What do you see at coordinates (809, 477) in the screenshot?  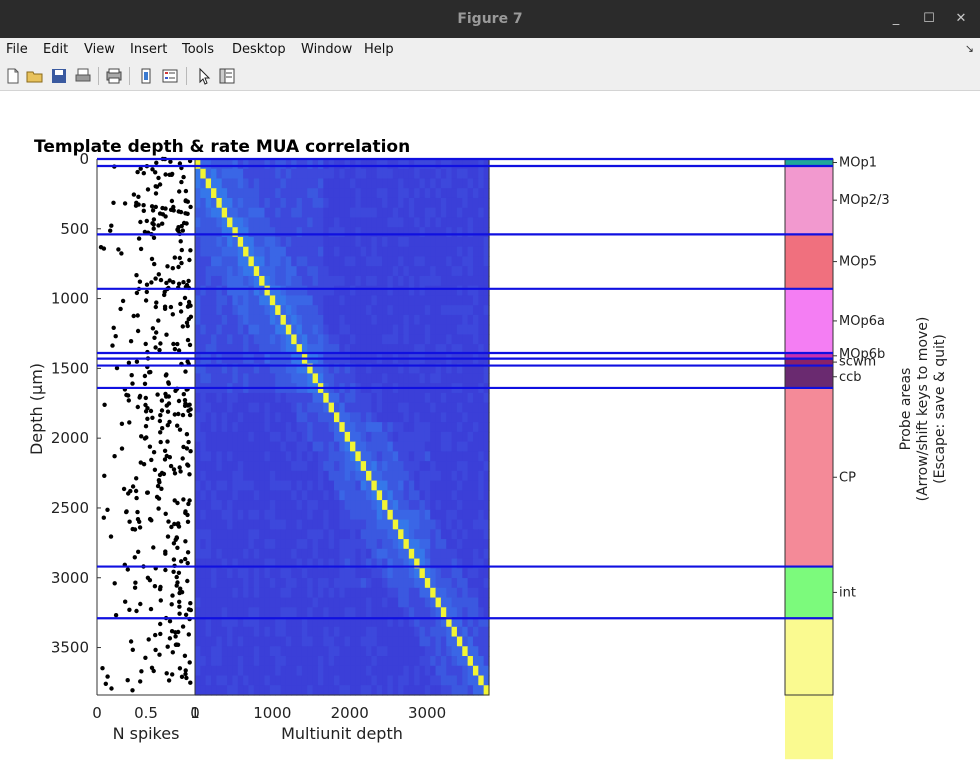 I see `probe-area-cp` at bounding box center [809, 477].